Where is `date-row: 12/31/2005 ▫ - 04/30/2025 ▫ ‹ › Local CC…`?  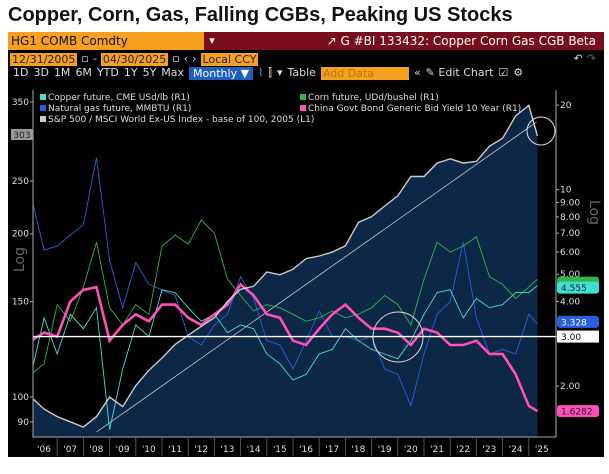 date-row: 12/31/2005 ▫ - 04/30/2025 ▫ ‹ › Local CC… is located at coordinates (306, 59).